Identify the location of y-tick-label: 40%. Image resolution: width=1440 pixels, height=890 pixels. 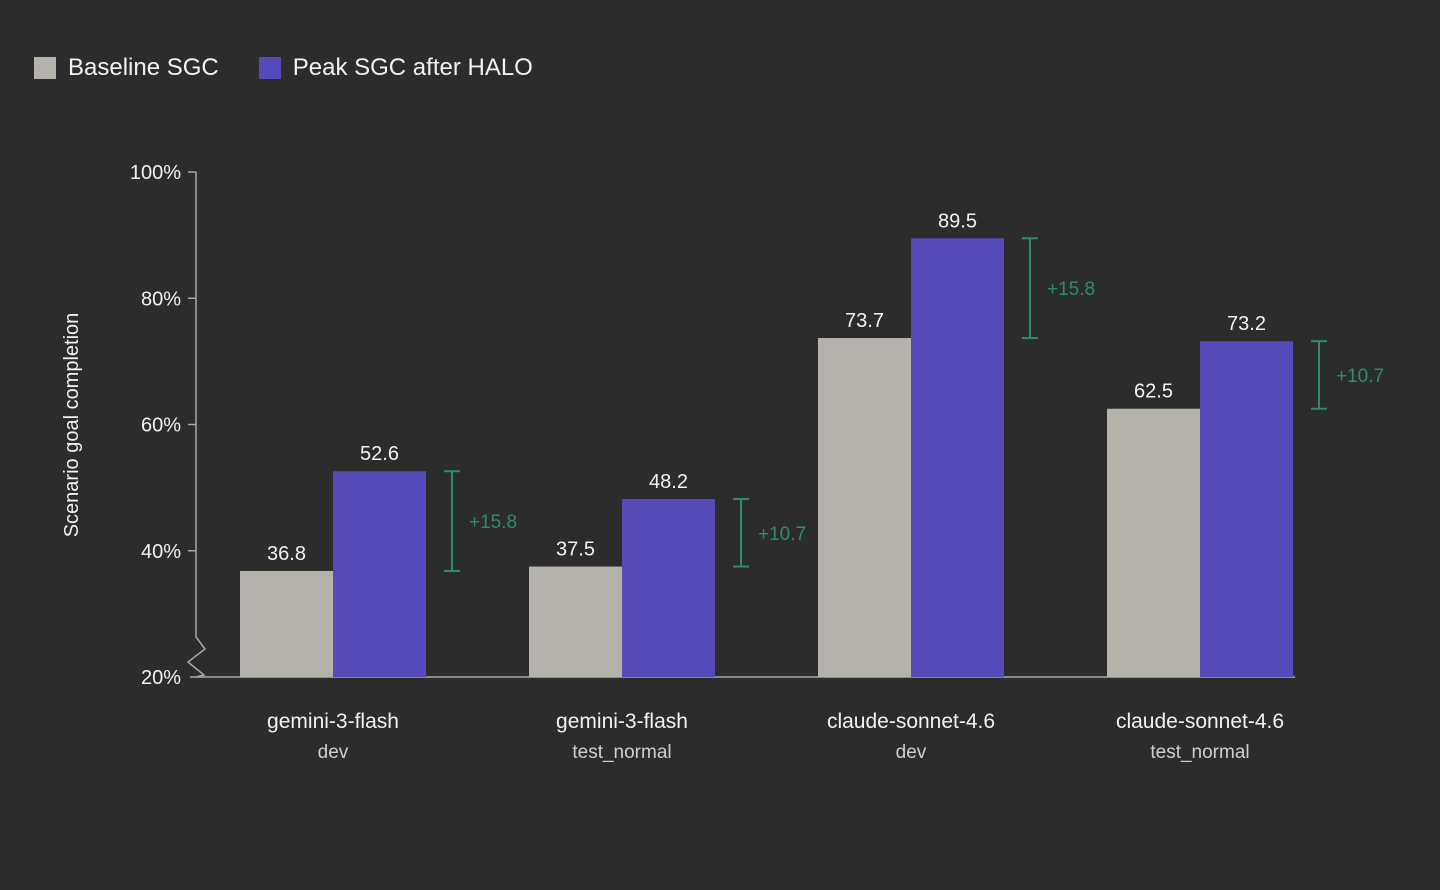
(161, 552).